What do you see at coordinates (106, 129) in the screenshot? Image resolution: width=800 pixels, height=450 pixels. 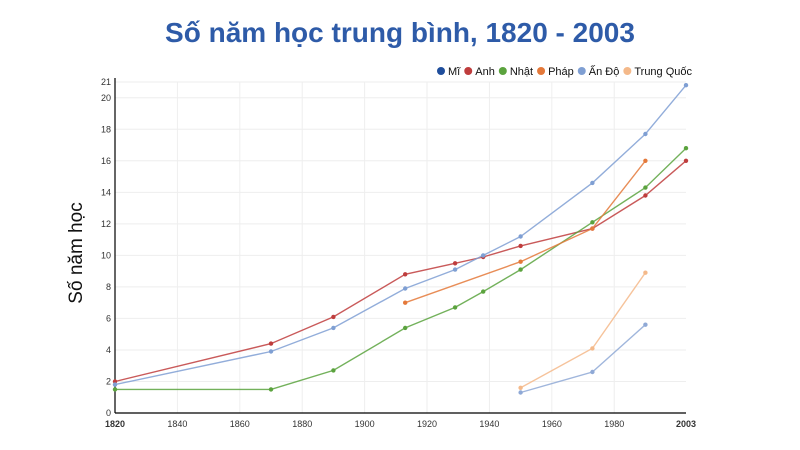 I see `y-tick-label: 18` at bounding box center [106, 129].